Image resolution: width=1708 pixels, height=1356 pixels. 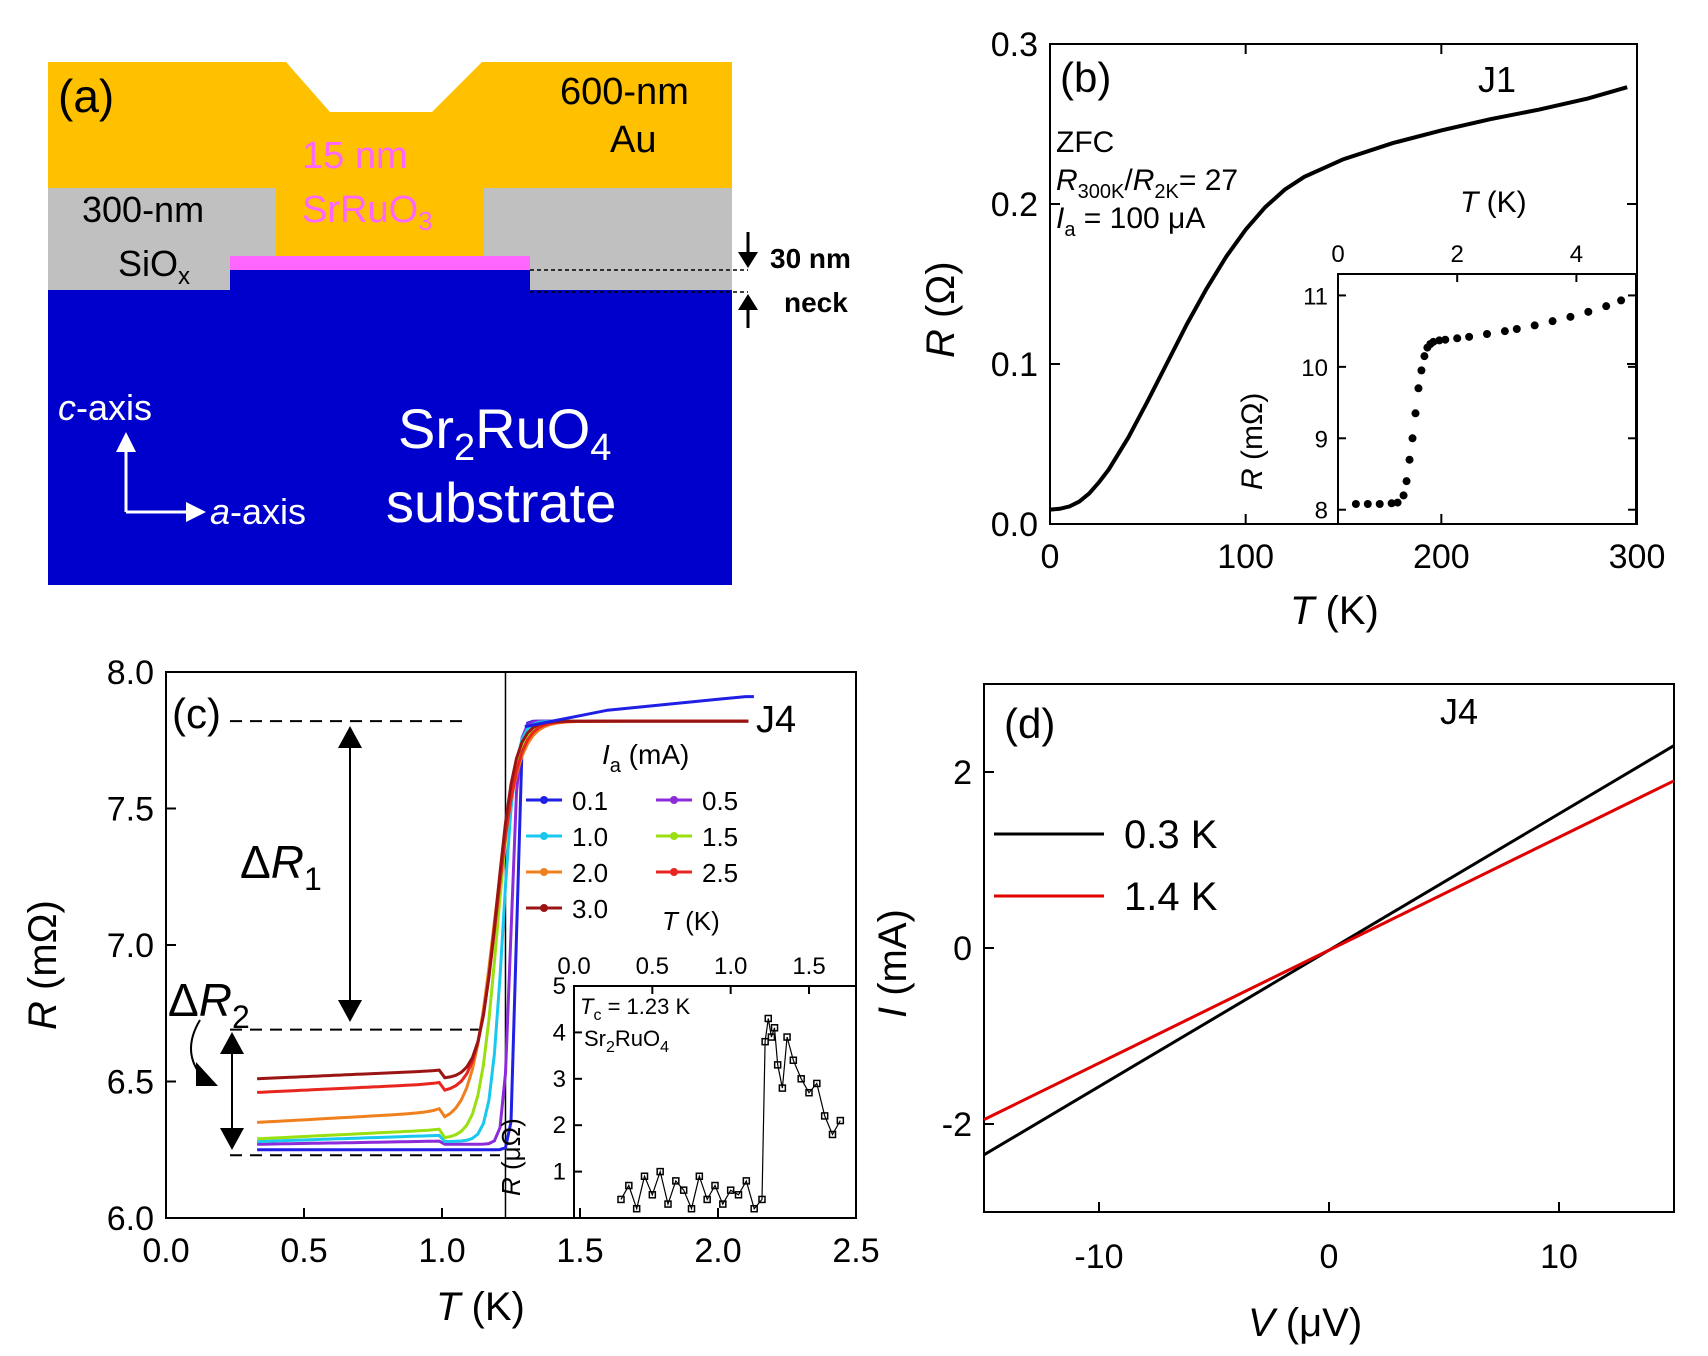 What do you see at coordinates (1305, 1323) in the screenshot?
I see `panel-d-x-axis-label: V (μV)` at bounding box center [1305, 1323].